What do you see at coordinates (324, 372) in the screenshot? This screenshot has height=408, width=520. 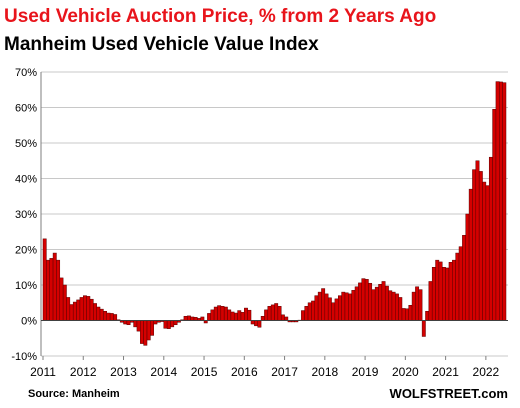 I see `x-tick-label: 2018` at bounding box center [324, 372].